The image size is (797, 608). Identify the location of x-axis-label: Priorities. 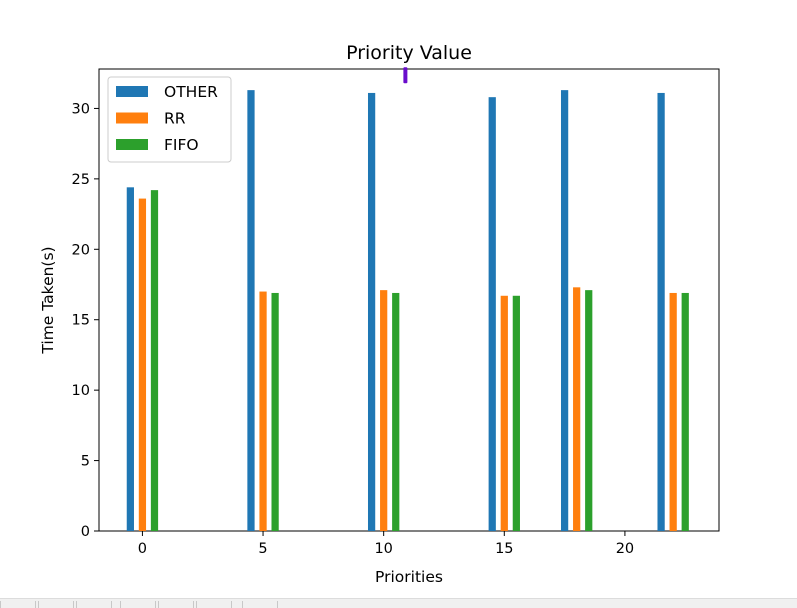
(409, 577).